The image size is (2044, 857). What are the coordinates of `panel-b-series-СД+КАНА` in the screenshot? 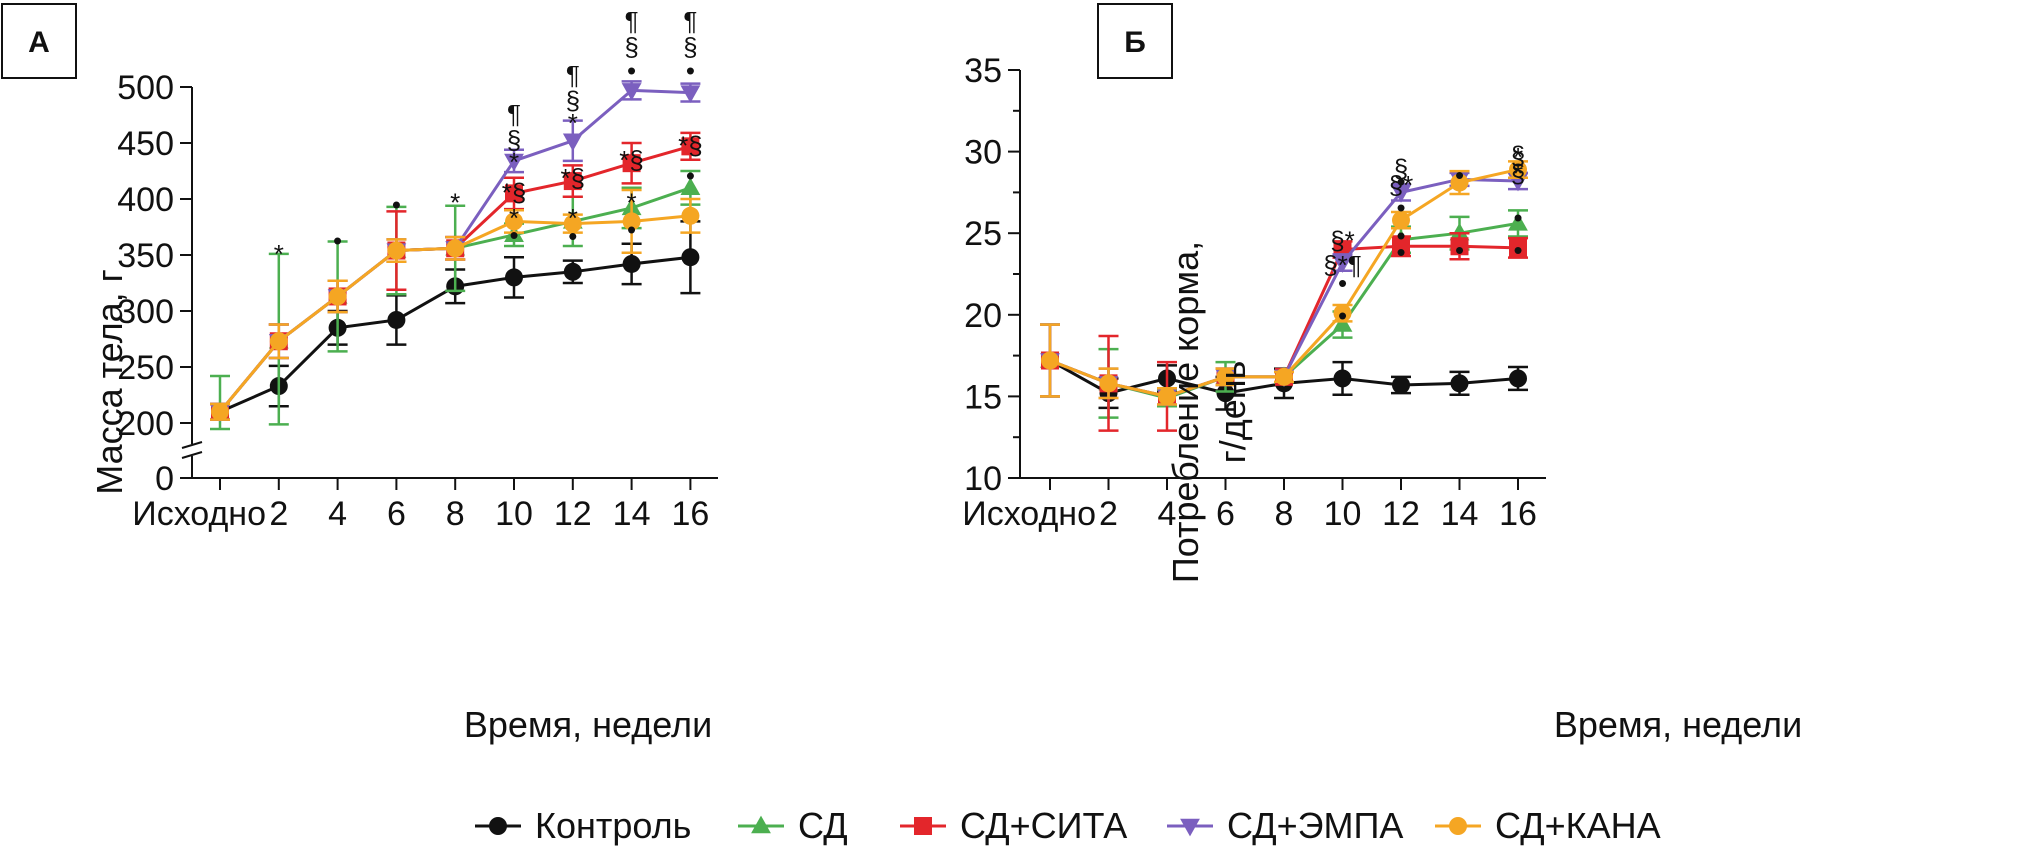 It's located at (1284, 283).